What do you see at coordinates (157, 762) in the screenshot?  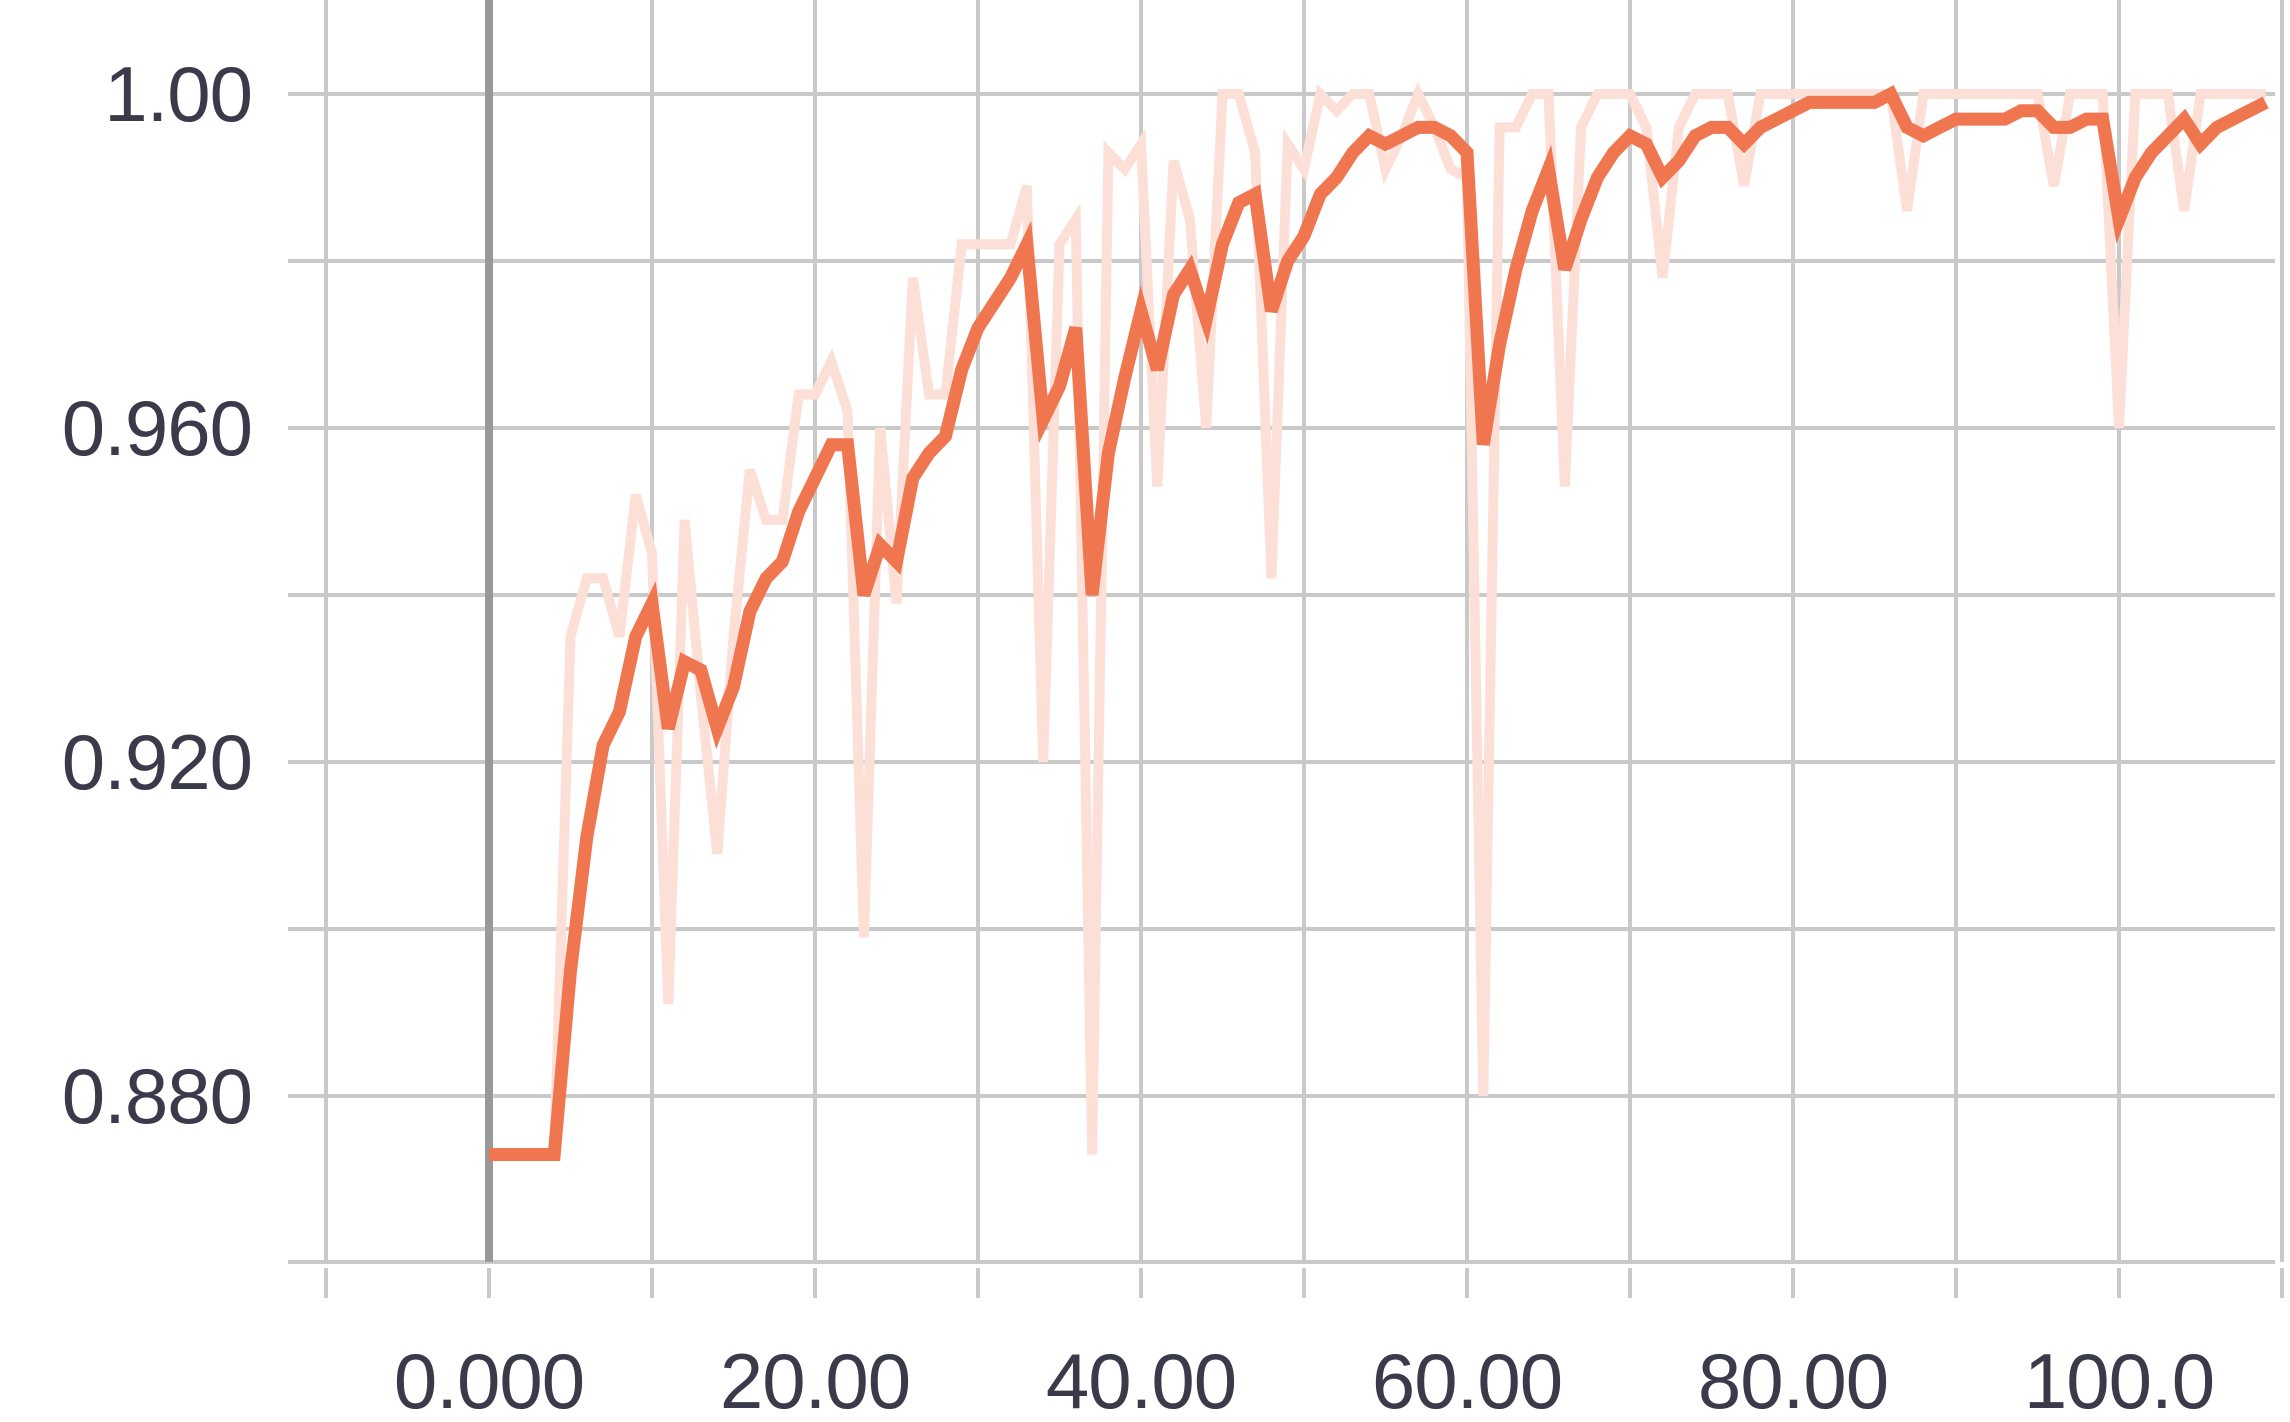 I see `y-tick-label: 0.920` at bounding box center [157, 762].